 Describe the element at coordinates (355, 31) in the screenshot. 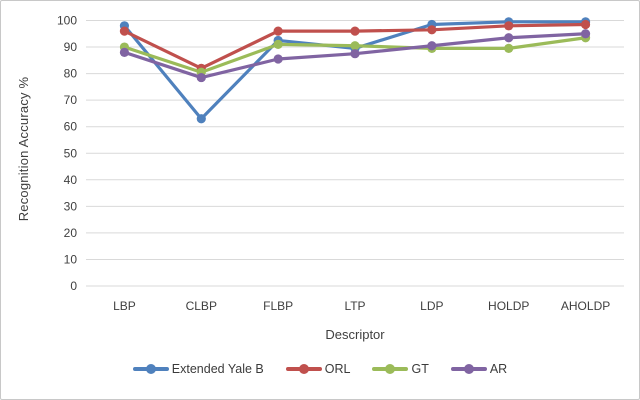

I see `data-point-orl-ltp` at that location.